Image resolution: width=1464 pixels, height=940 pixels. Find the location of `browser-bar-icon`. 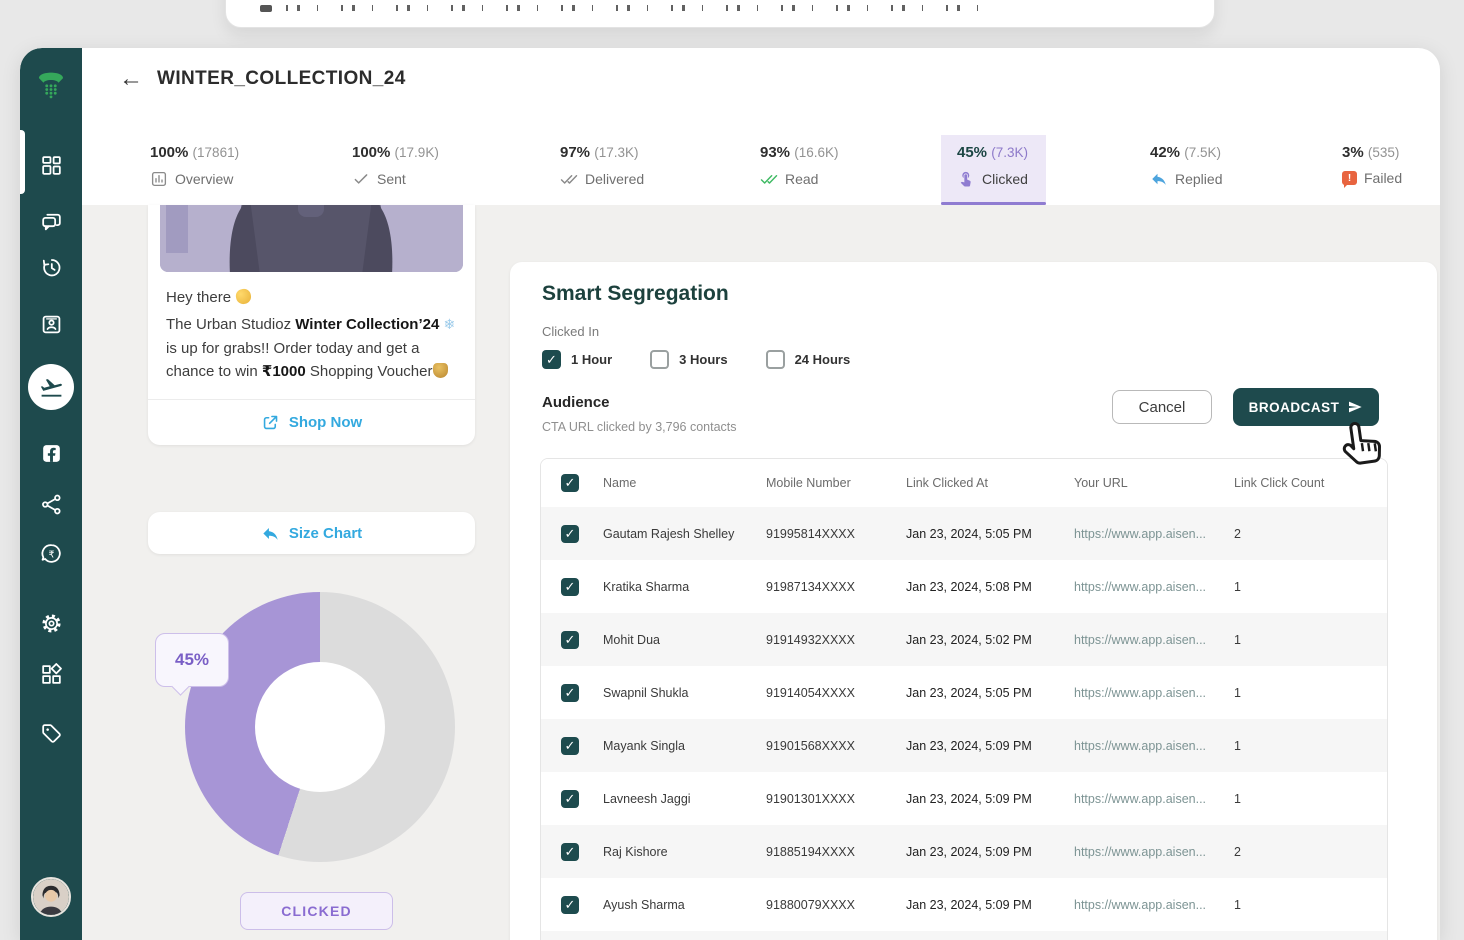

browser-bar-icon is located at coordinates (266, 8).